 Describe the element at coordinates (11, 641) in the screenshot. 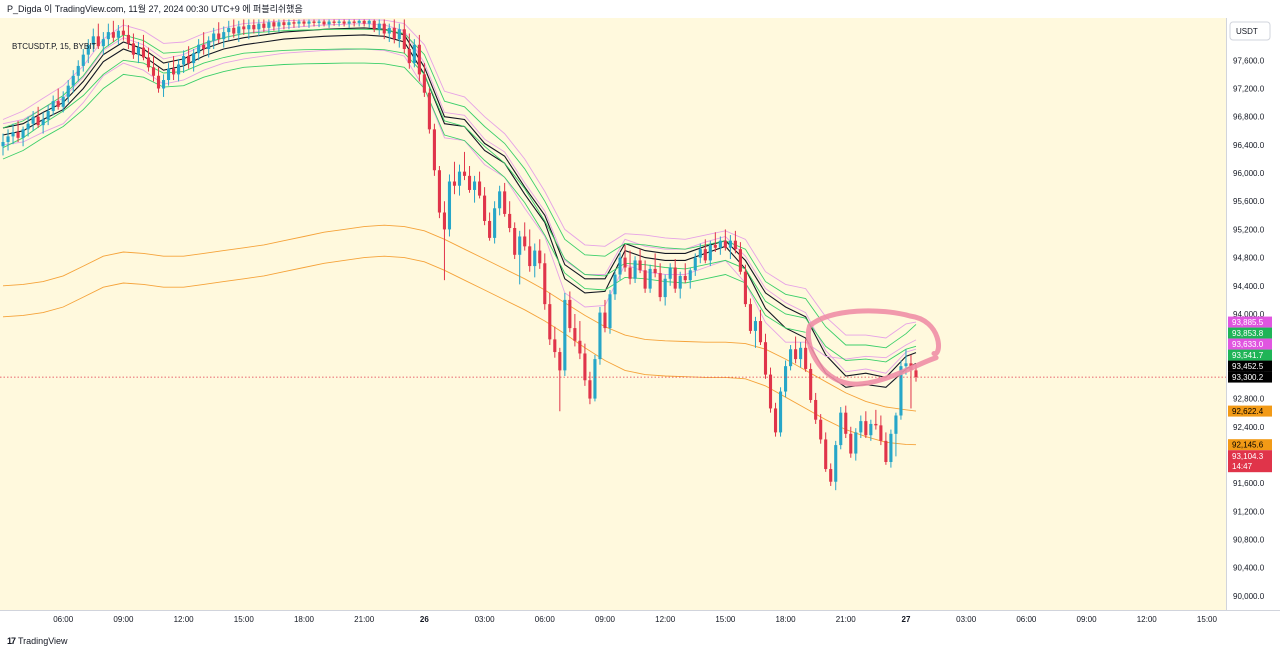

I see `tradingview-logo-icon: 17` at that location.